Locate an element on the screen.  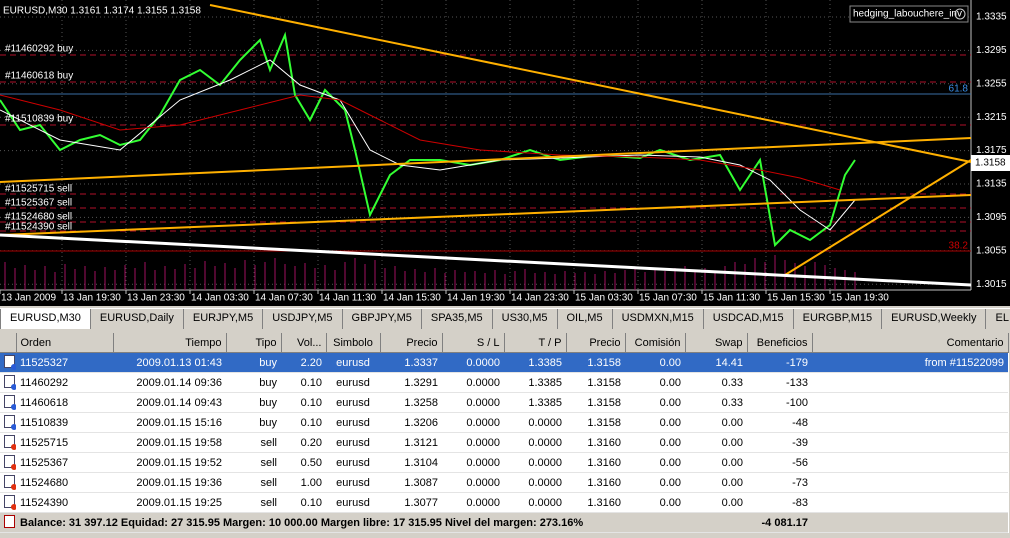
cell: sell is located at coordinates (253, 502).